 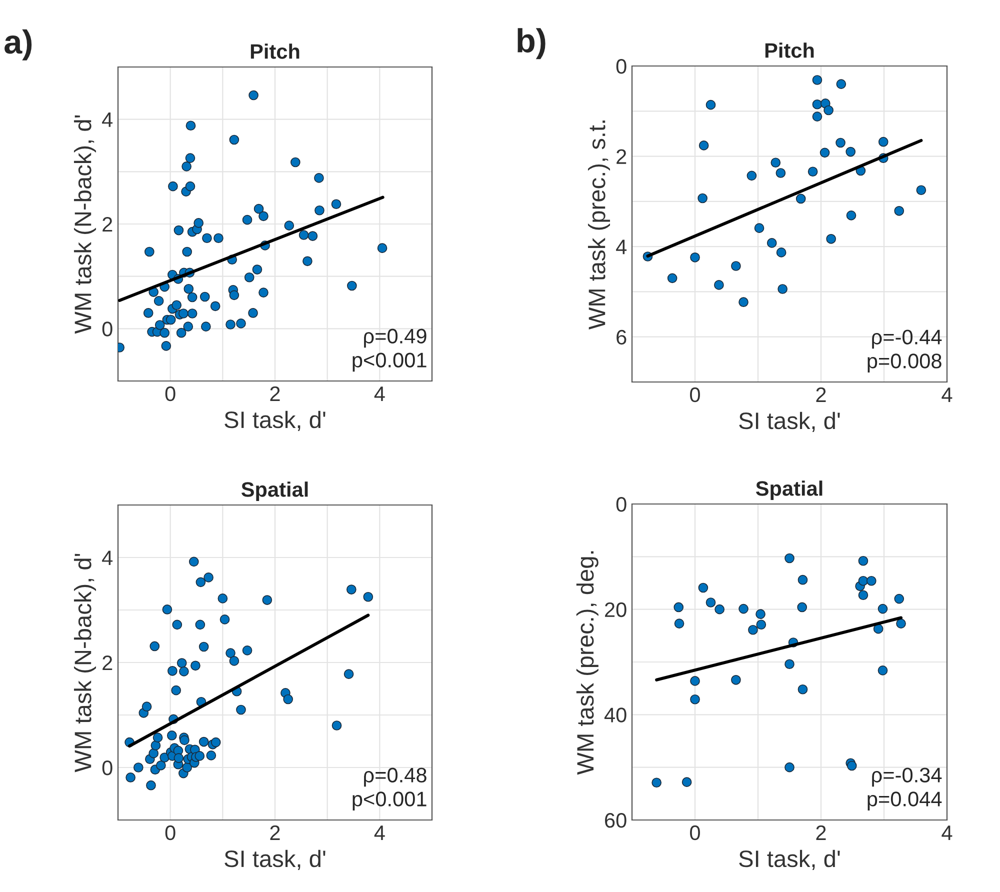 I want to click on annotation: ρ=0.49, so click(x=395, y=338).